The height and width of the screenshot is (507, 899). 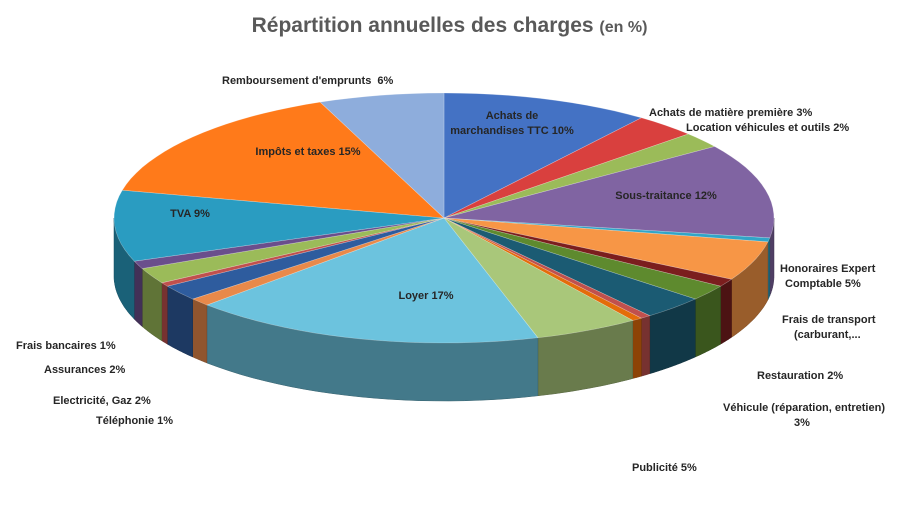 What do you see at coordinates (829, 320) in the screenshot?
I see `data-label: Frais de transport` at bounding box center [829, 320].